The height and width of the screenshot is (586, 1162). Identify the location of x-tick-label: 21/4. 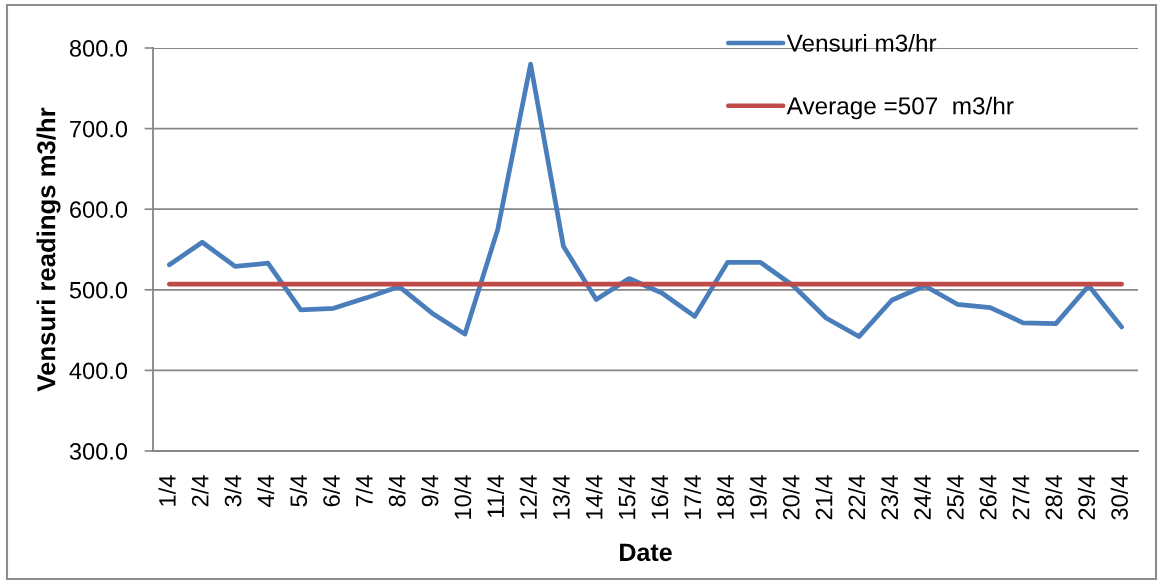
(824, 497).